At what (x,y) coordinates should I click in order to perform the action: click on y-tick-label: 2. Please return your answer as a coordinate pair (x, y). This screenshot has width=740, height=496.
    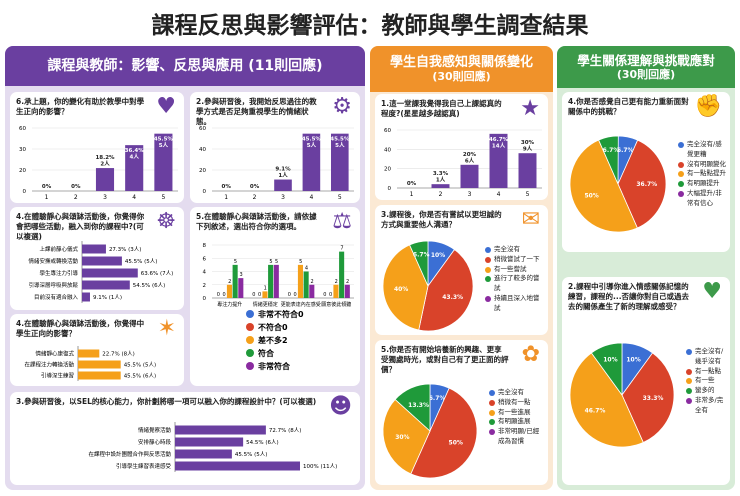
    Looking at the image, I should click on (205, 286).